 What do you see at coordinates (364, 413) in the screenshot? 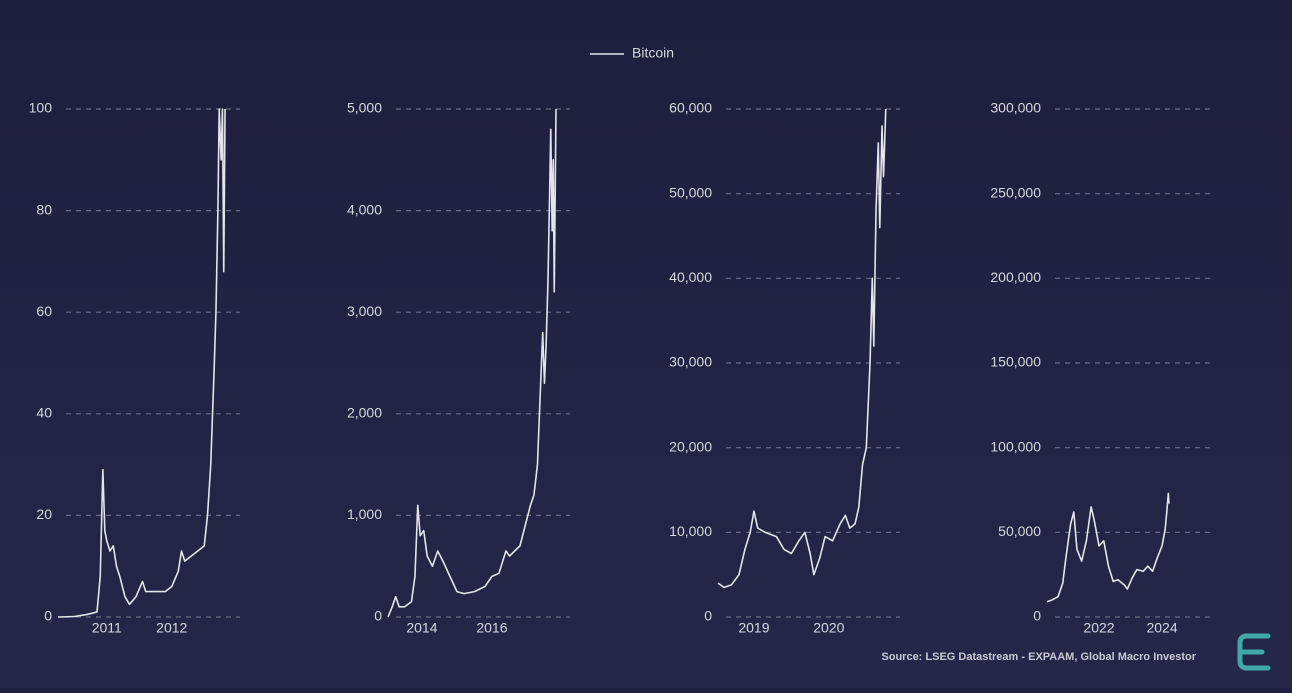
I see `y-tick-label: 2,000` at bounding box center [364, 413].